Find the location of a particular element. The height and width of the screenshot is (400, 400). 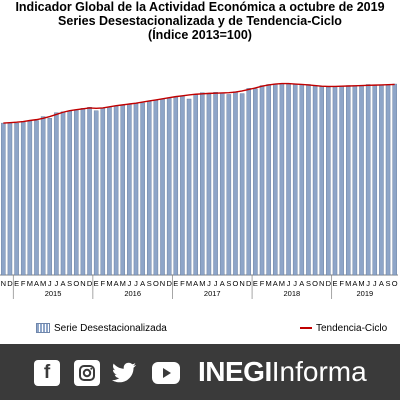

month-tick-2014-11: N is located at coordinates (3, 283).